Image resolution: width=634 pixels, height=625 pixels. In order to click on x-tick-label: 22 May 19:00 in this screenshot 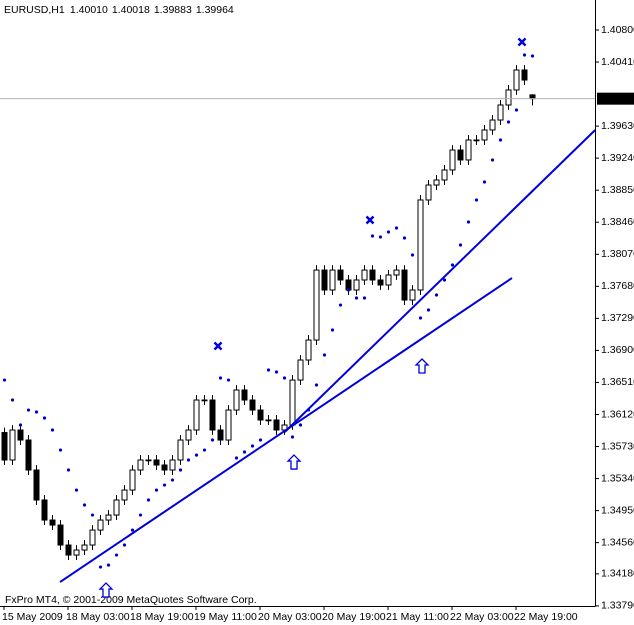, I will do `click(546, 617)`.